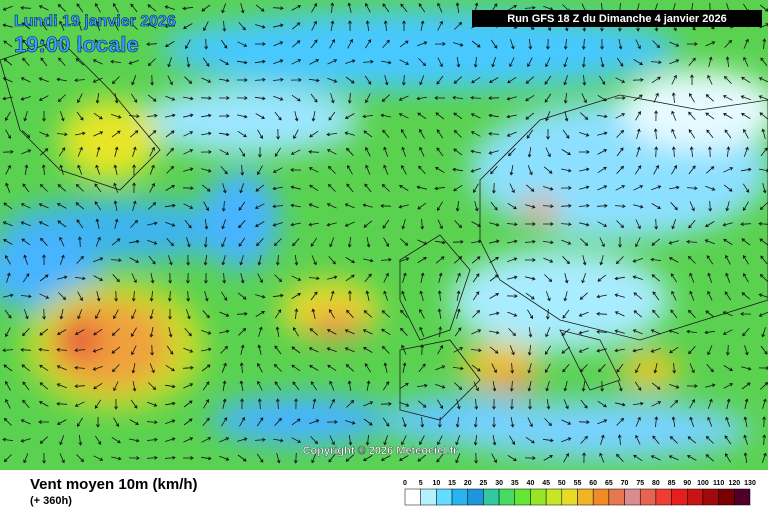 The height and width of the screenshot is (512, 768). What do you see at coordinates (656, 483) in the screenshot?
I see `legend-tick-label: 80` at bounding box center [656, 483].